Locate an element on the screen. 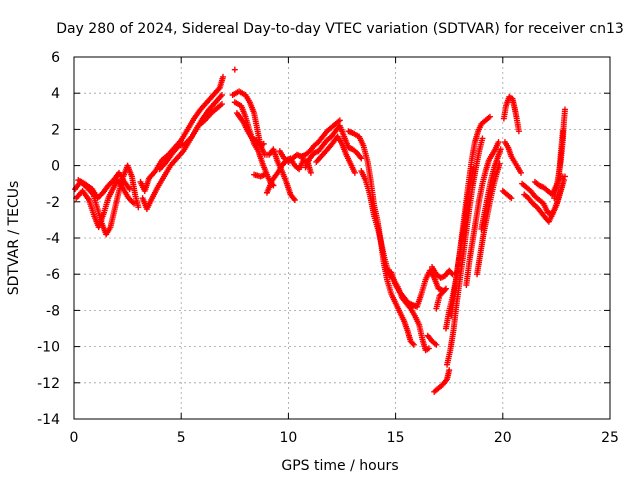  x-tick-label: 0 is located at coordinates (74, 438).